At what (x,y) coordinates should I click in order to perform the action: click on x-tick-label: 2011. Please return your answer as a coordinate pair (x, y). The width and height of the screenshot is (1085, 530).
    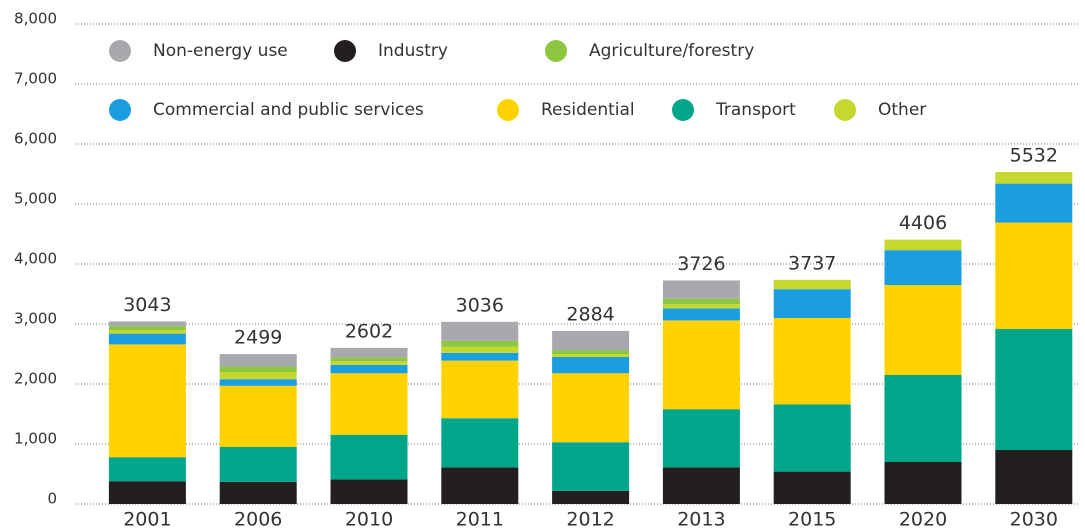
    Looking at the image, I should click on (480, 519).